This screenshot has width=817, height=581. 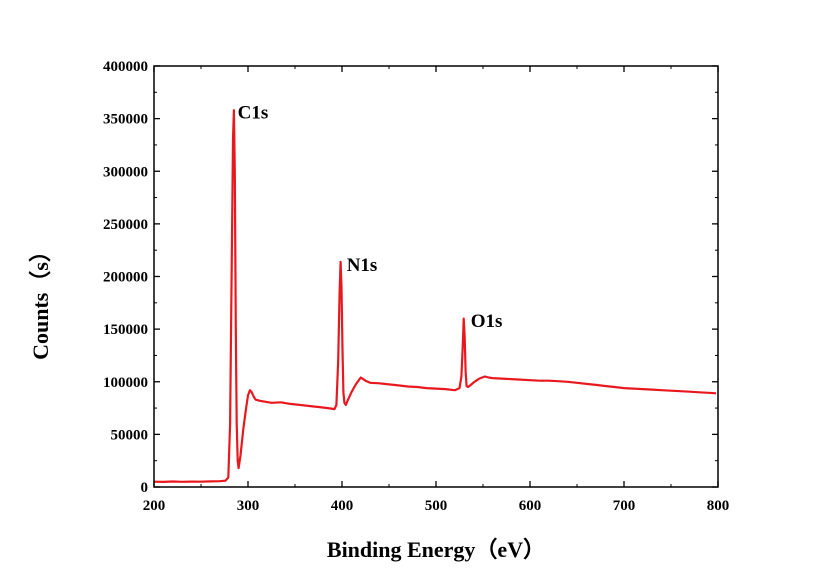 What do you see at coordinates (436, 549) in the screenshot?
I see `x-axis-title: Binding Energy（eV）` at bounding box center [436, 549].